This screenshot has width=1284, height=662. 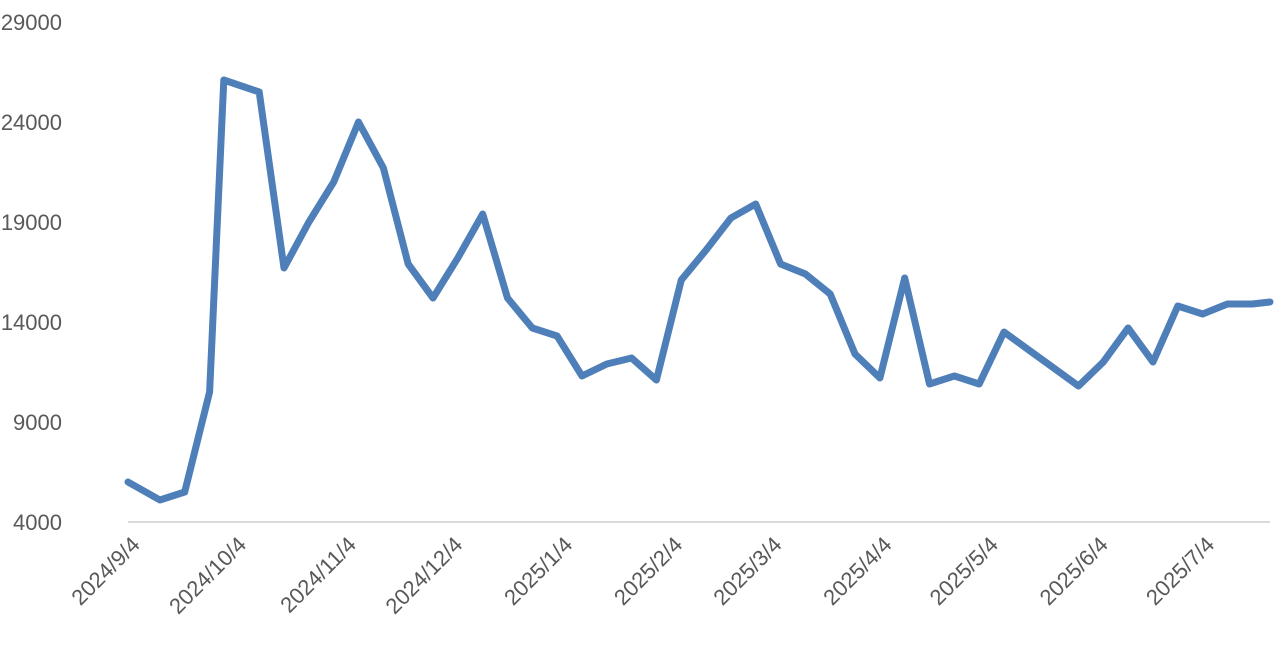 I want to click on x-tick-label: 2024/12/4, so click(x=423, y=575).